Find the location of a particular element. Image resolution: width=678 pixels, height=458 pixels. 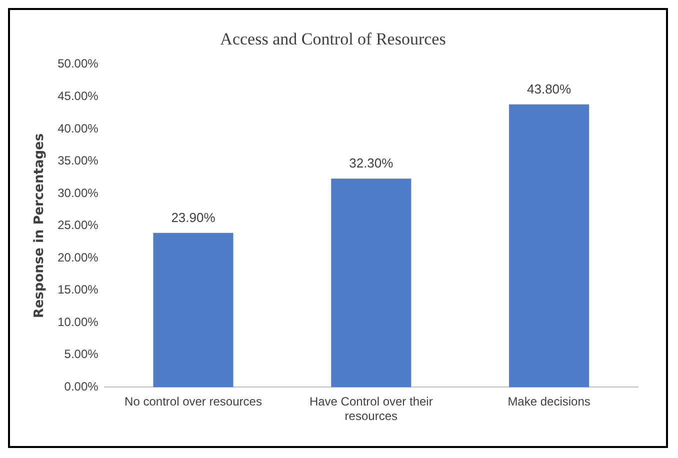

x-tick-label: Have Control over their resources is located at coordinates (371, 409).